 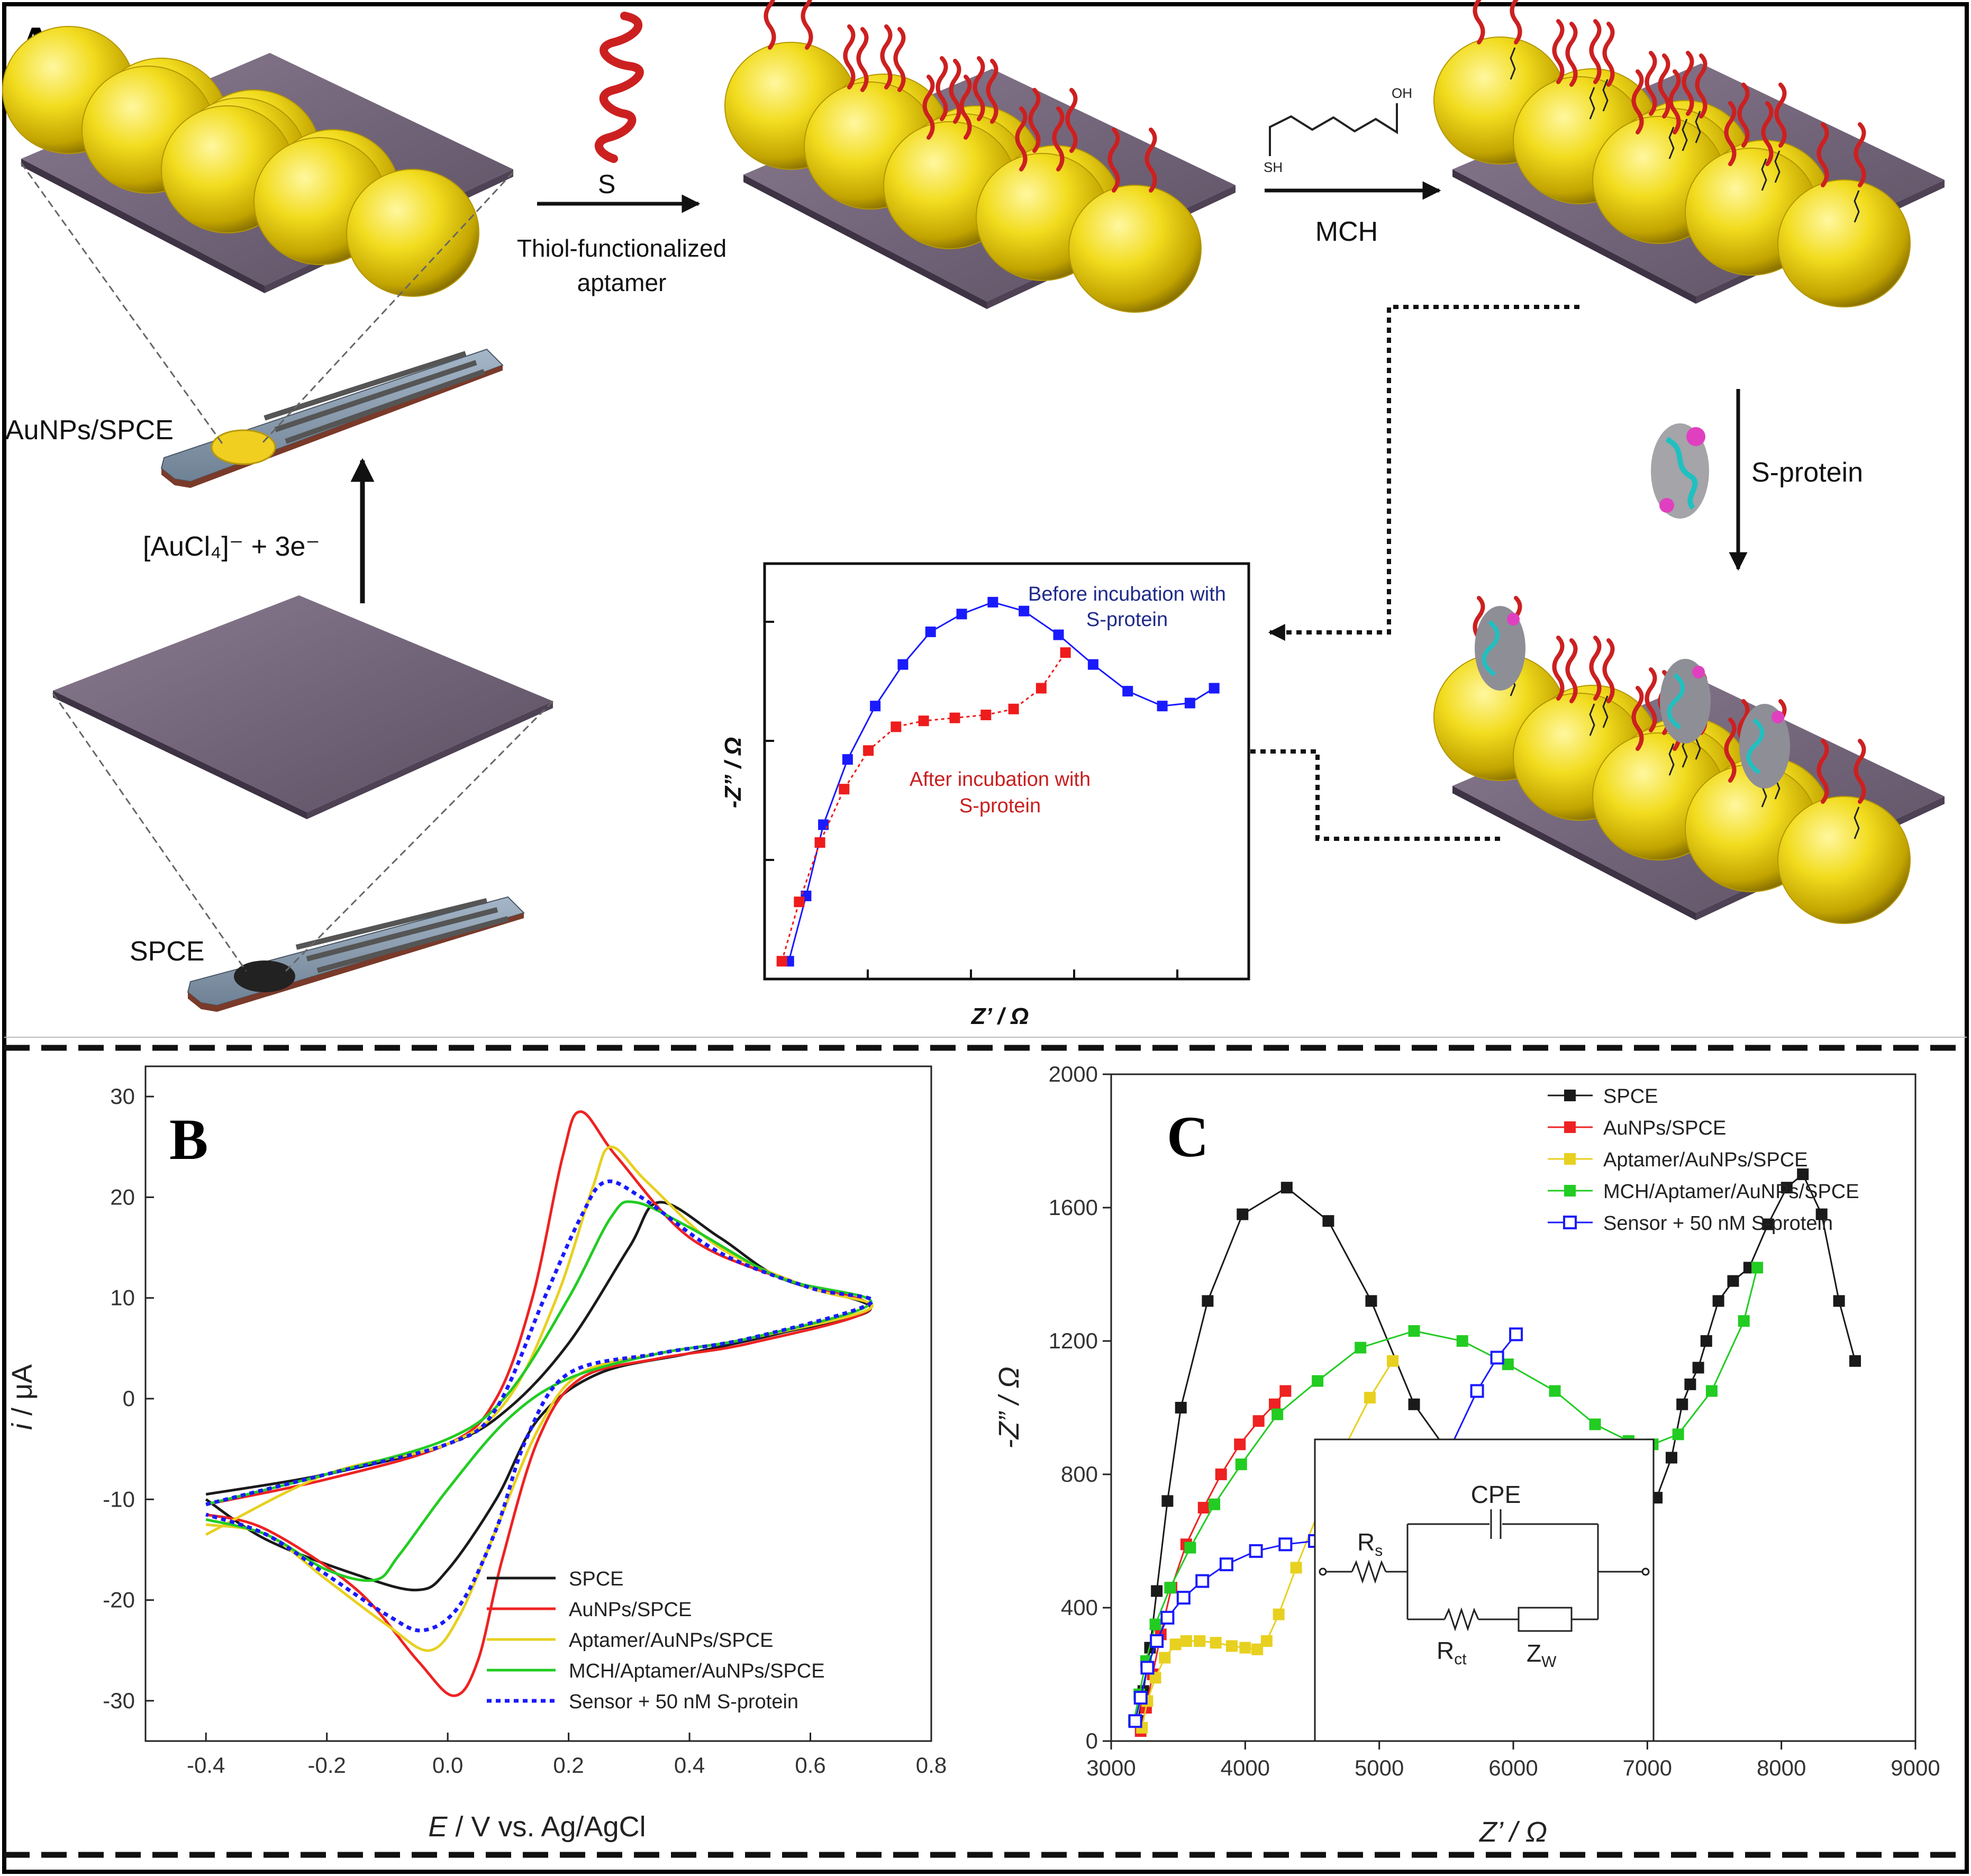 I want to click on c-y-tick-label: 0, so click(x=1092, y=1740).